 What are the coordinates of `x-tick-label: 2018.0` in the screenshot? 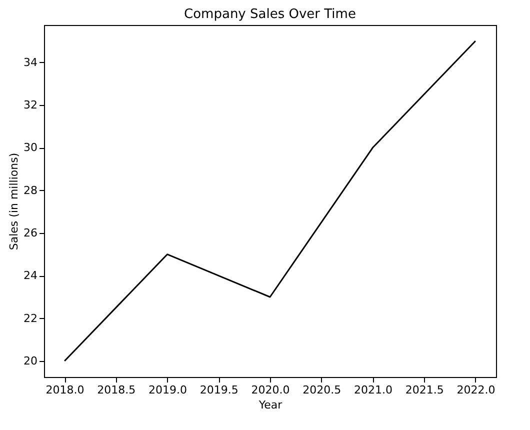 It's located at (65, 390).